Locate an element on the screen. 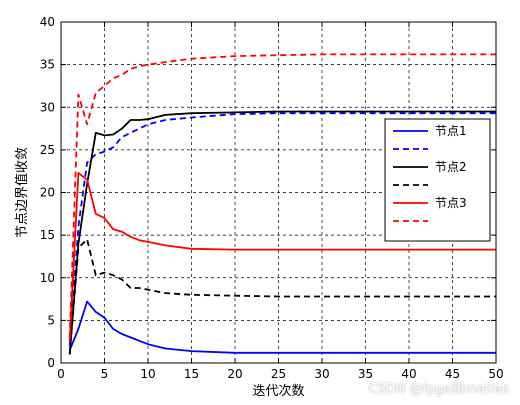 The image size is (520, 405). x-tick-label: 25 is located at coordinates (278, 374).